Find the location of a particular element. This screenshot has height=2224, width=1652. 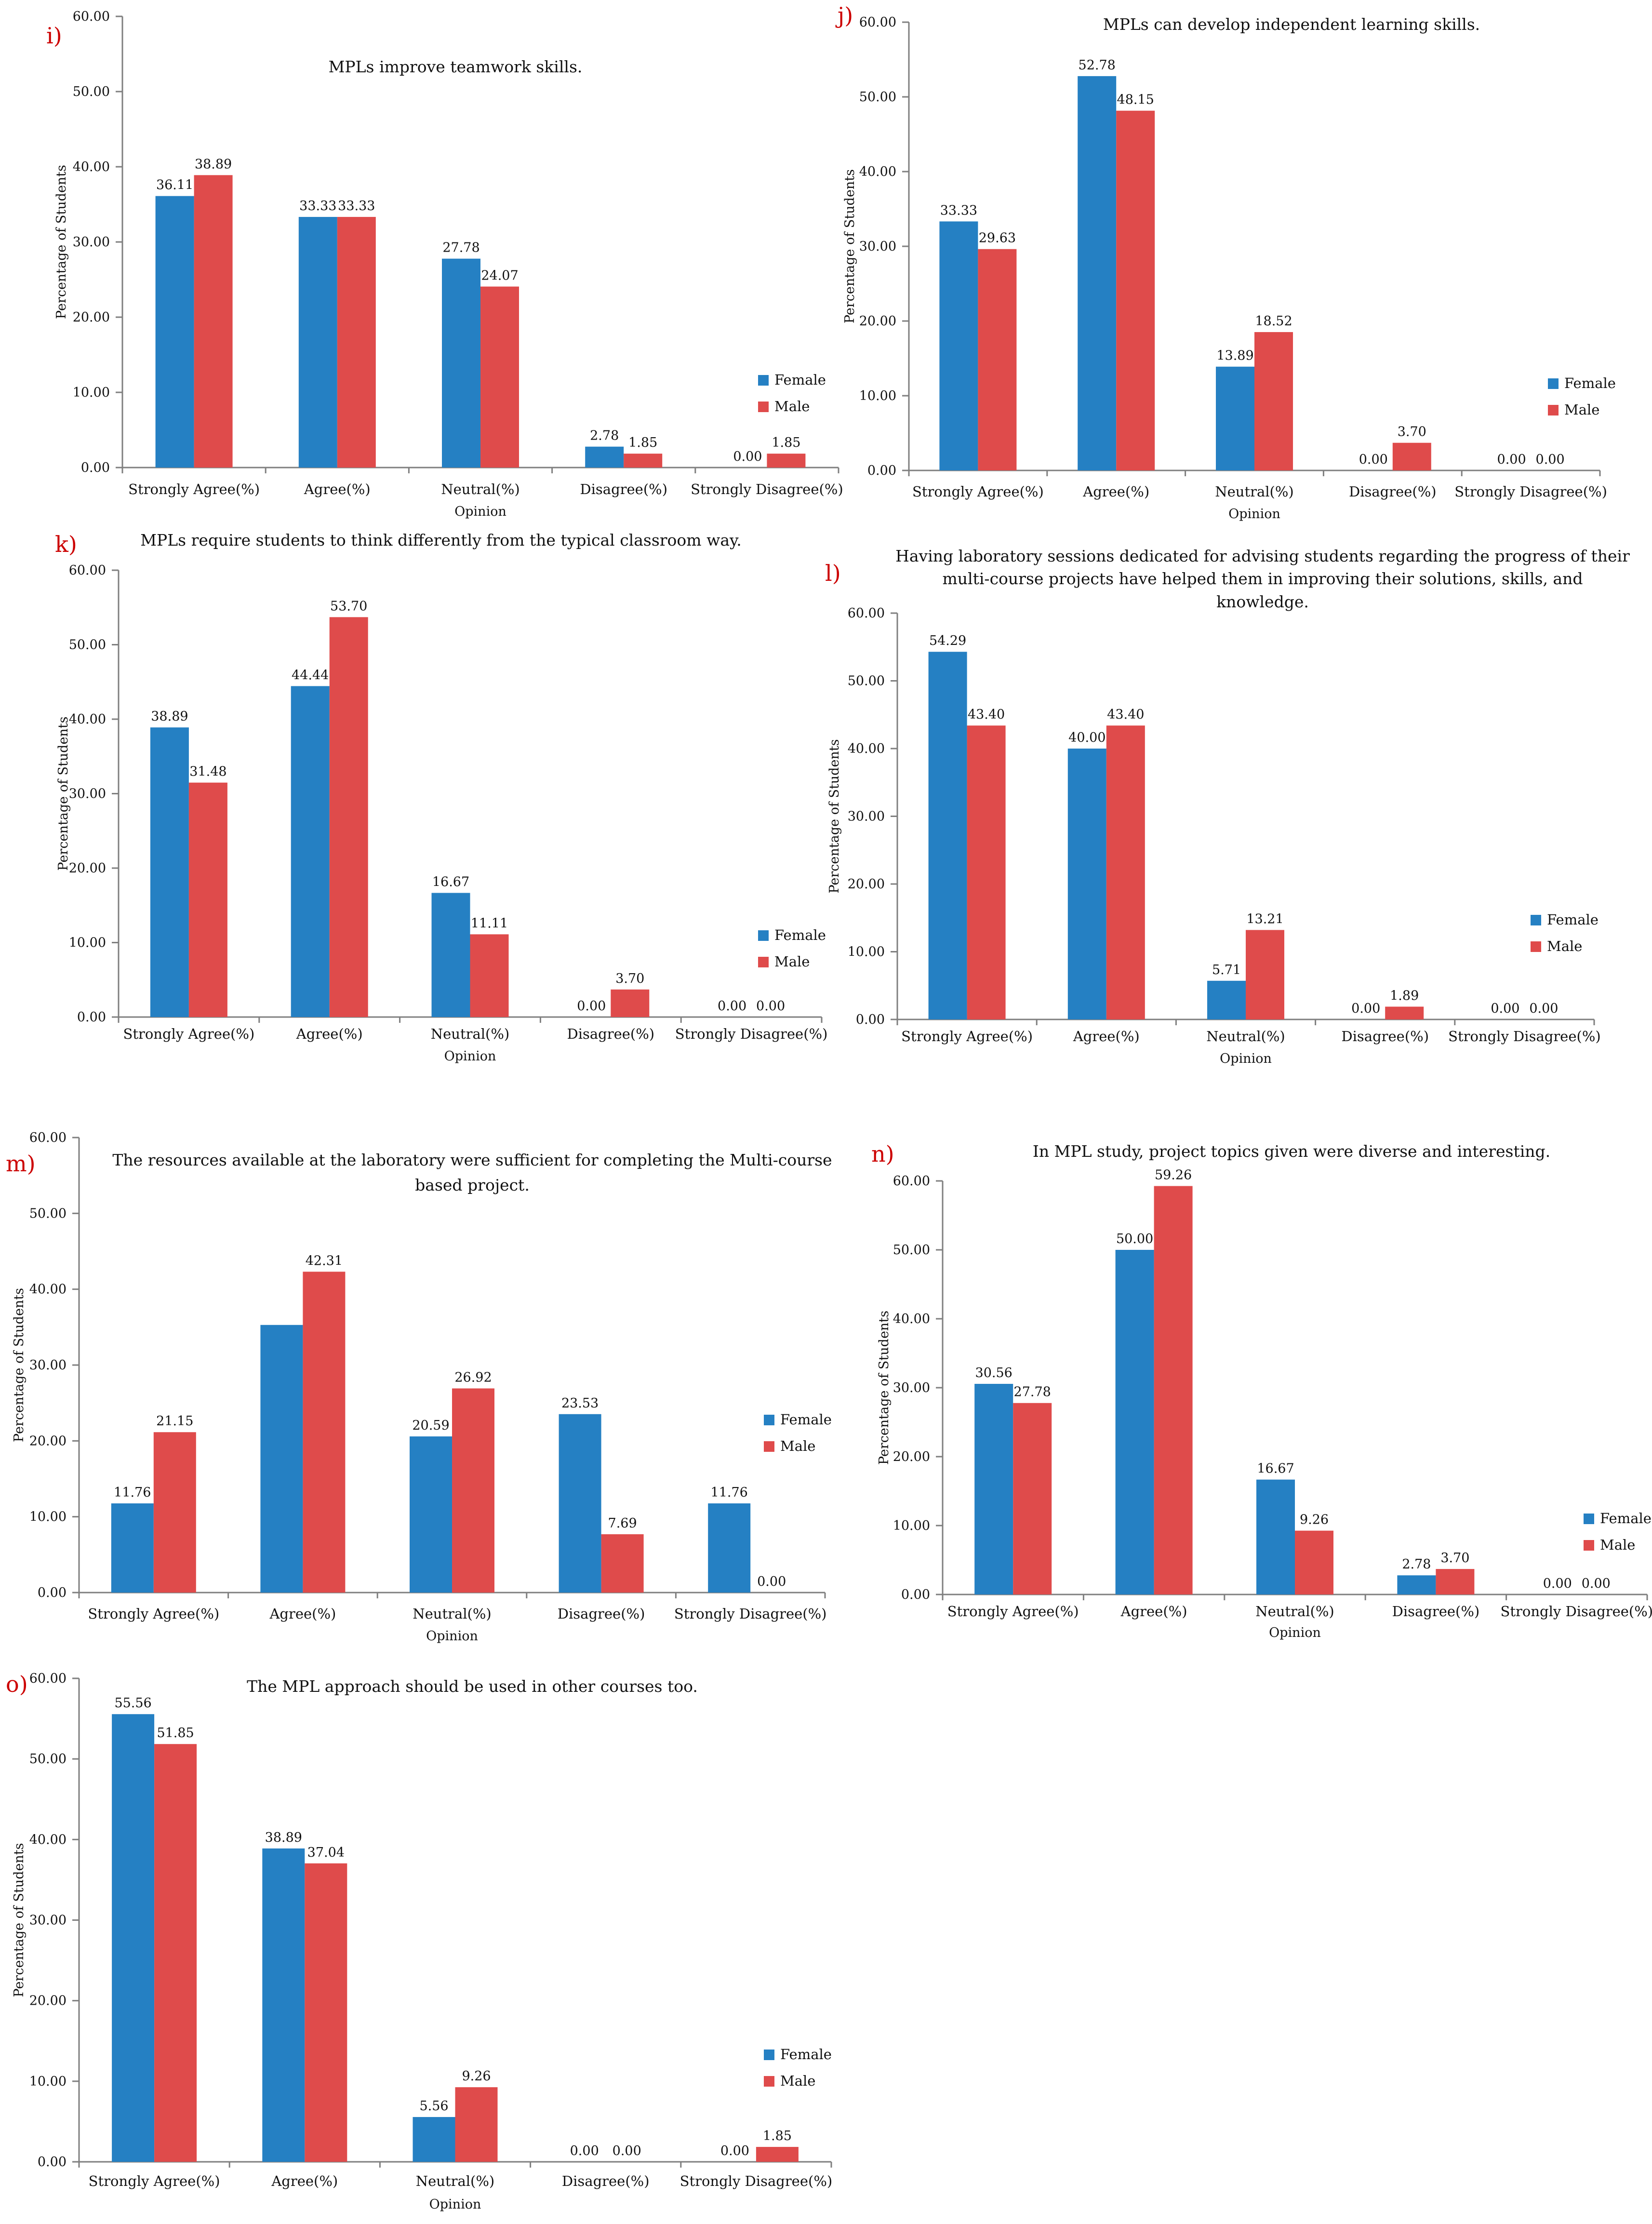

panel-letter: j) is located at coordinates (844, 15).